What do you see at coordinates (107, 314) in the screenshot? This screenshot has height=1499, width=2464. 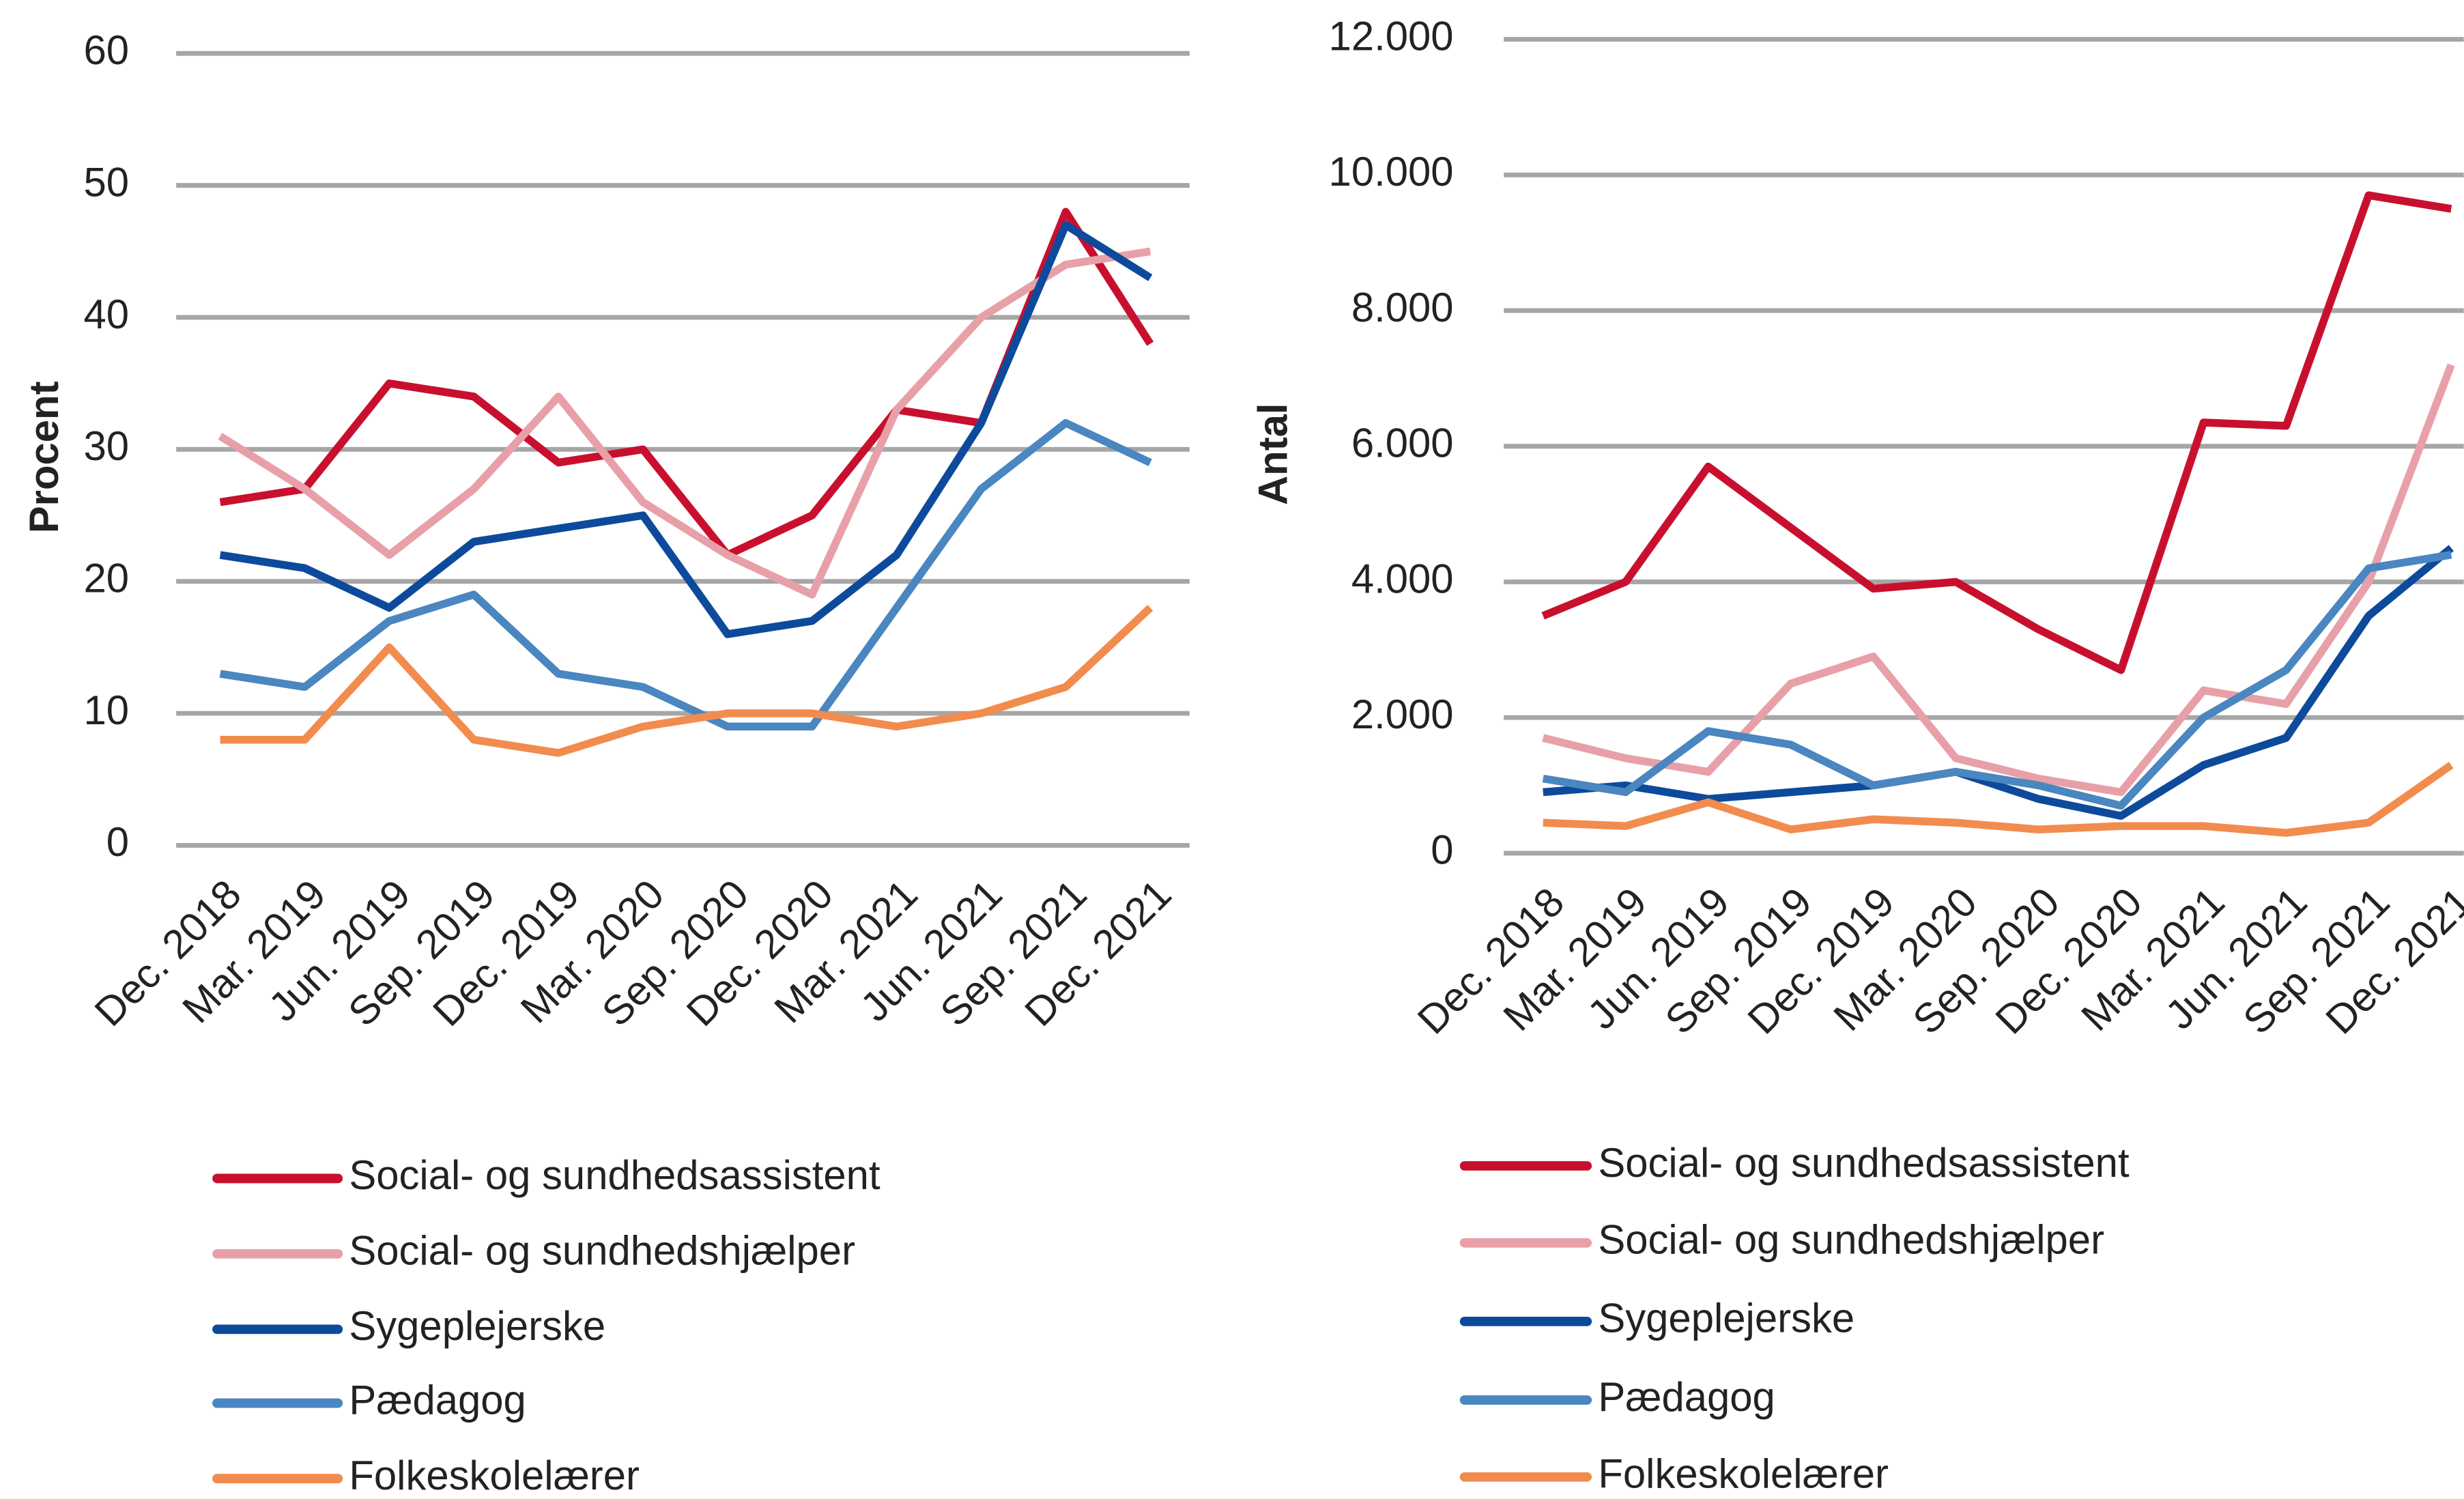 I see `y-tick-label: 40` at bounding box center [107, 314].